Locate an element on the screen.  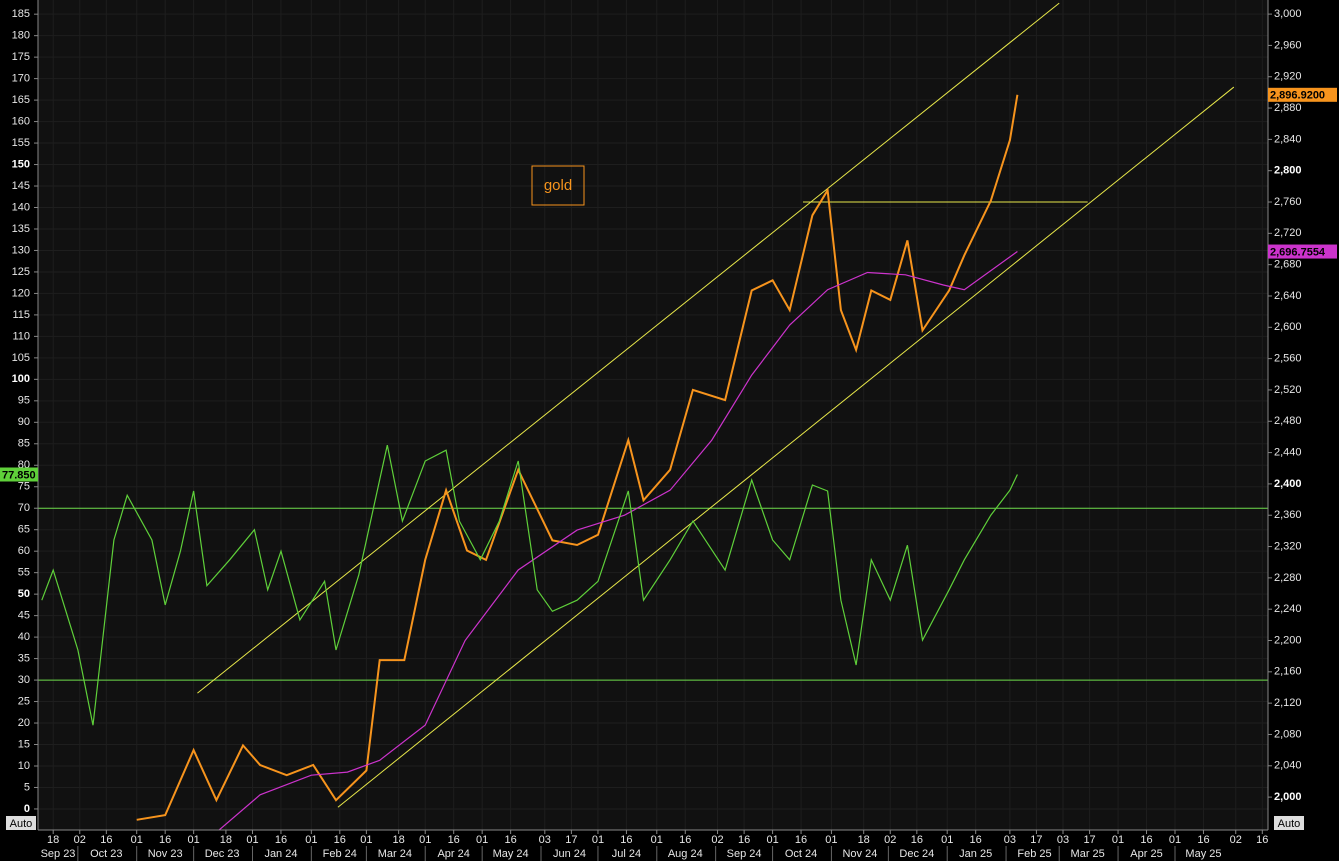
y2-tick-label: 2,640 is located at coordinates (1288, 296).